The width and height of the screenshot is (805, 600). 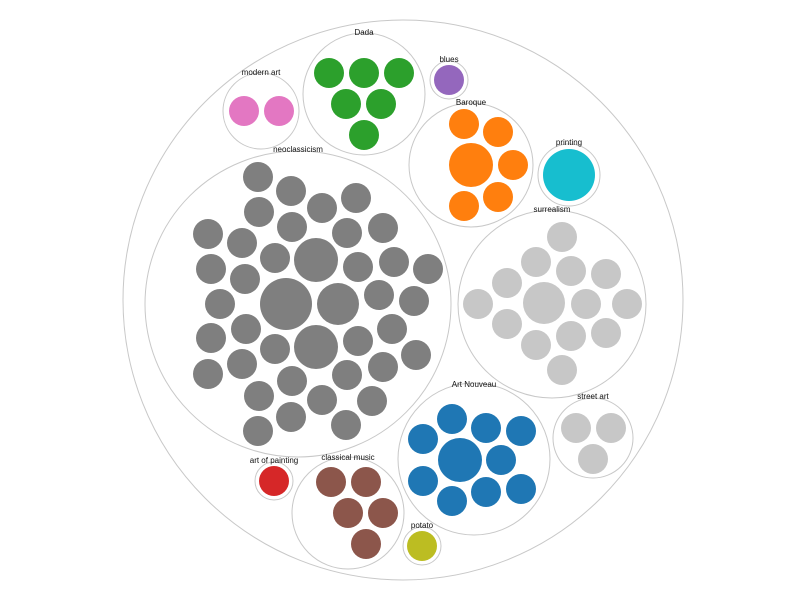 What do you see at coordinates (364, 32) in the screenshot?
I see `group-label-dada: Dada` at bounding box center [364, 32].